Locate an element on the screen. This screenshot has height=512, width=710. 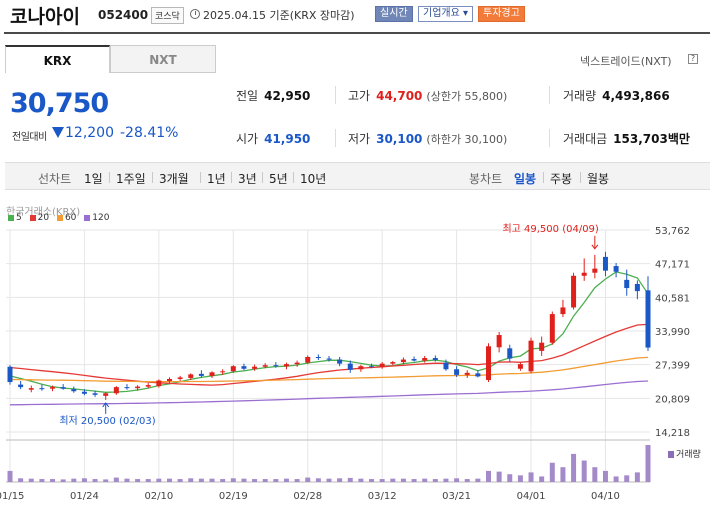
stat-volume: 거래량 4,493,866 is located at coordinates (616, 95).